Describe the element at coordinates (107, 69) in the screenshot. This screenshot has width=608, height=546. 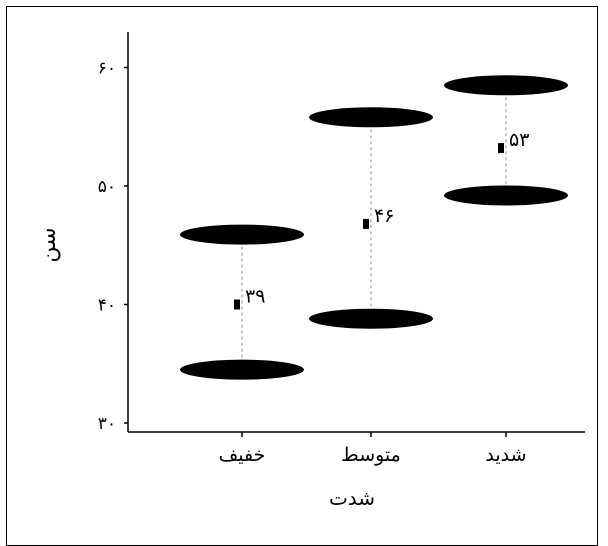
I see `y-tick-label: ۶۰` at that location.